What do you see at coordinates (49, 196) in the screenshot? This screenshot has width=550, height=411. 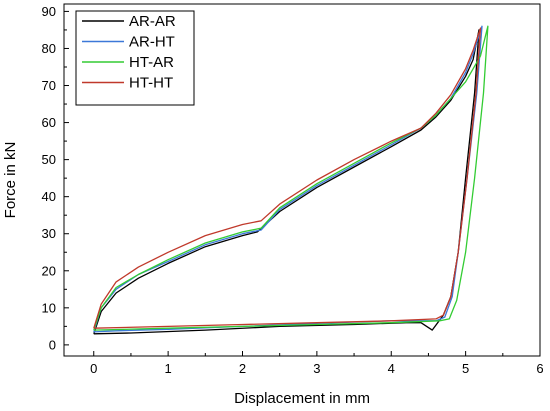 I see `y-tick-label: 40` at bounding box center [49, 196].